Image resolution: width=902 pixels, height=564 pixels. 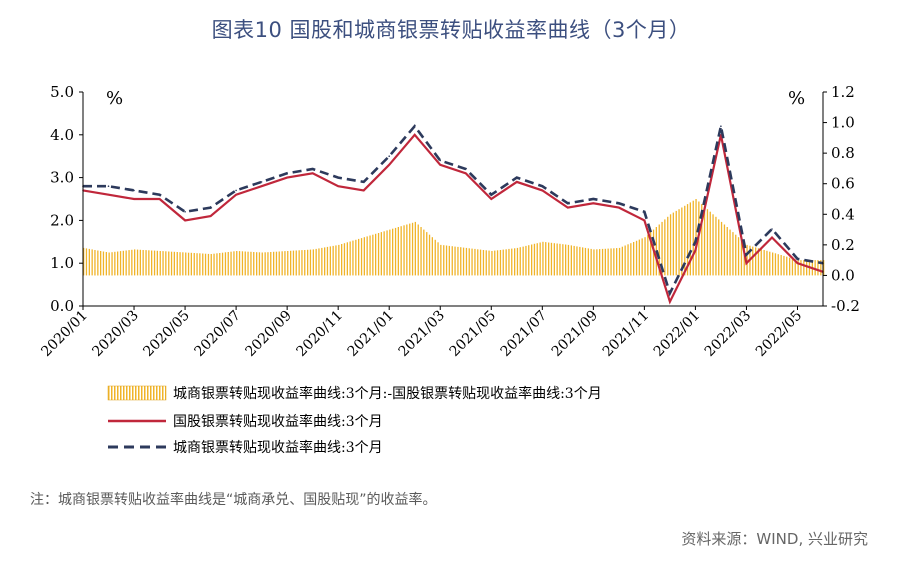 What do you see at coordinates (575, 334) in the screenshot?
I see `x-tick-label: 2021/09` at bounding box center [575, 334].